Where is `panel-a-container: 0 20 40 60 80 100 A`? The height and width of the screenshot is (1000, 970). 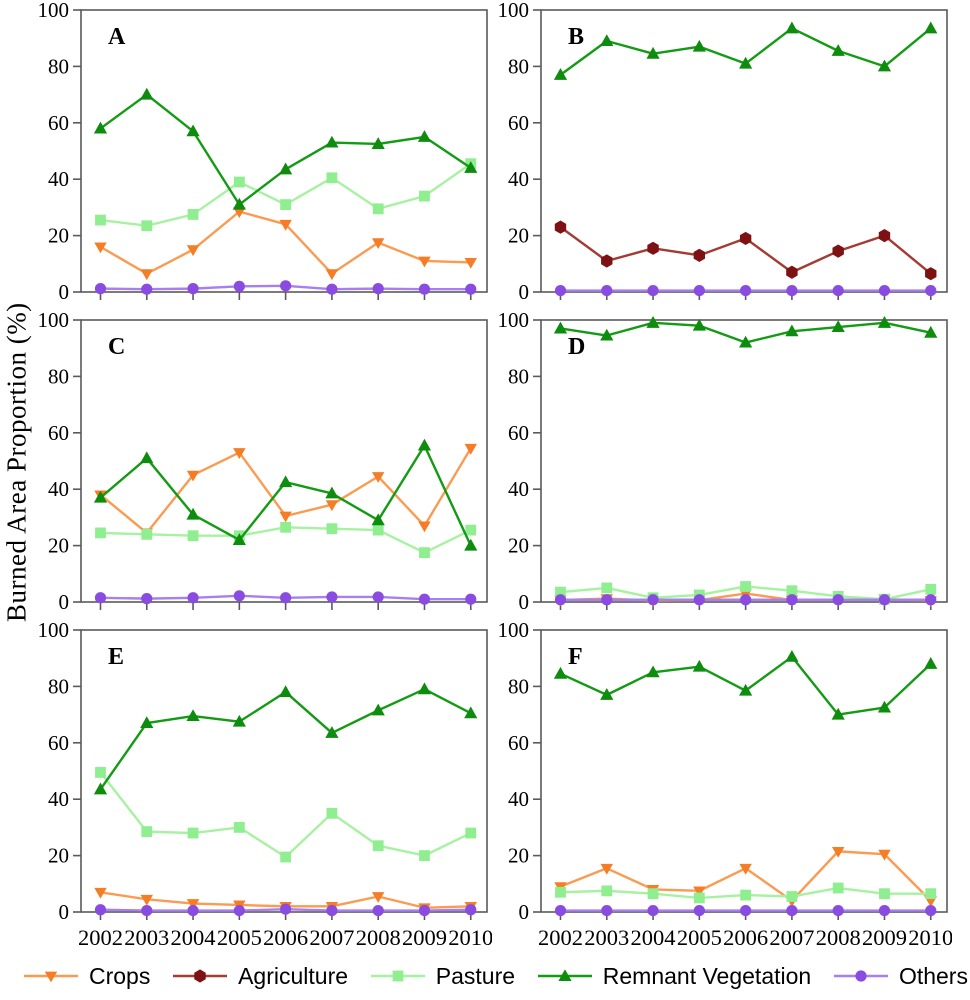 panel-a-container: 0 20 40 60 80 100 A is located at coordinates (259, 151).